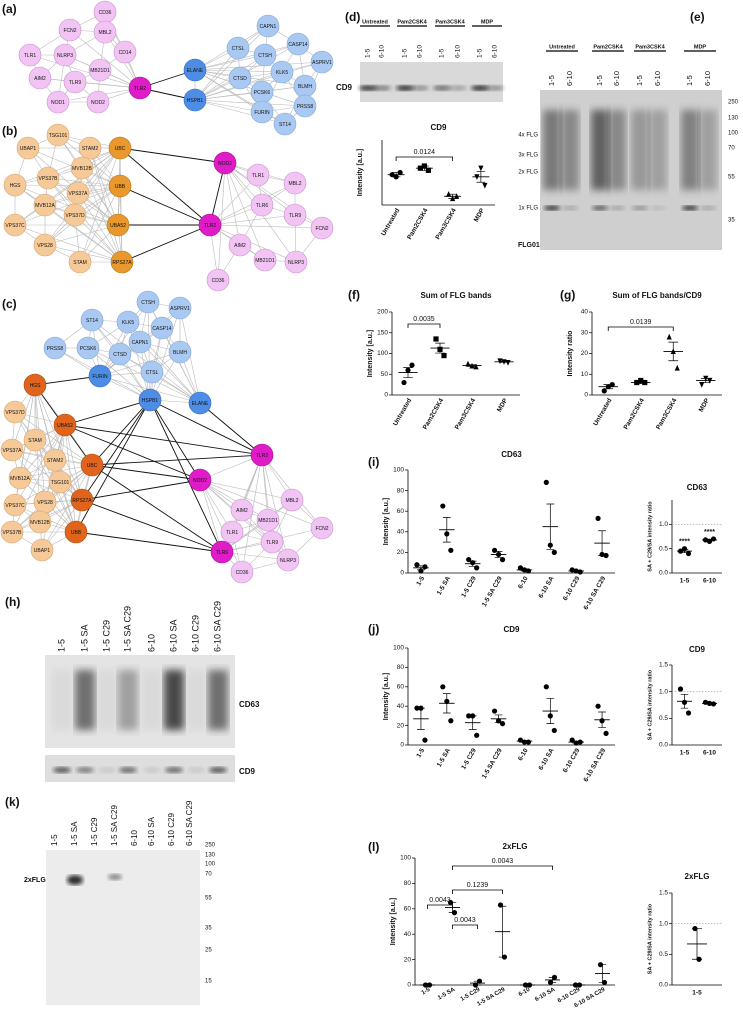  What do you see at coordinates (76, 533) in the screenshot?
I see `node-label: UBB` at bounding box center [76, 533].